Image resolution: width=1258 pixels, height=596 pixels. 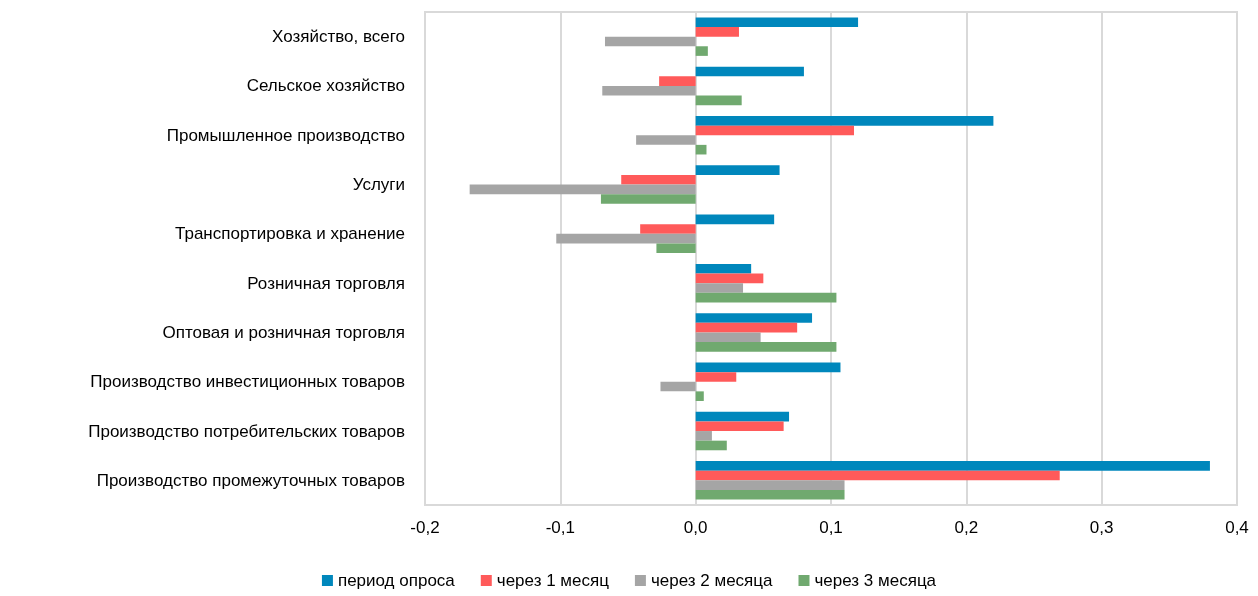 What do you see at coordinates (875, 580) in the screenshot?
I see `legend-label: через 3 месяца` at bounding box center [875, 580].